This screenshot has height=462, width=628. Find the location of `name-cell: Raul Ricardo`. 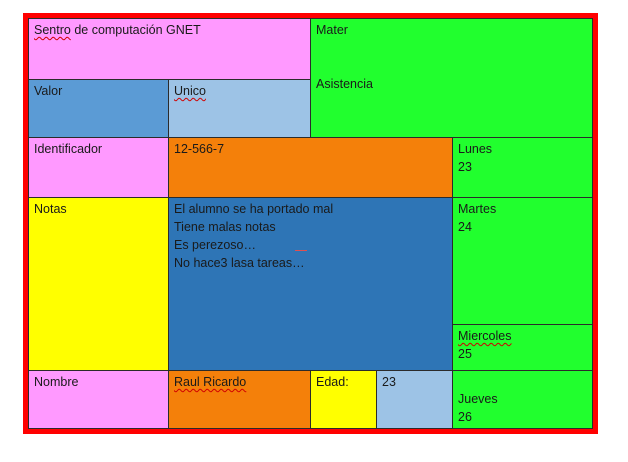

name-cell: Raul Ricardo is located at coordinates (239, 399).